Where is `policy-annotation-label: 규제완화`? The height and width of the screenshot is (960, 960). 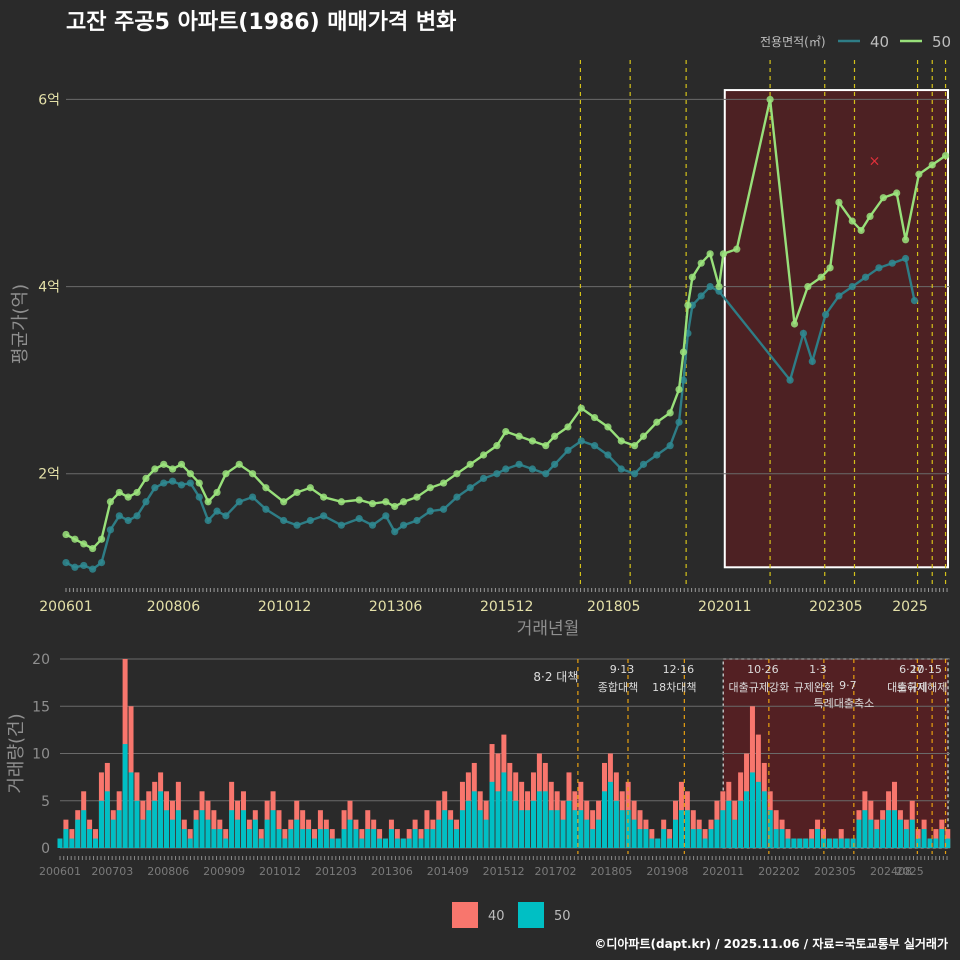 policy-annotation-label: 규제완화 is located at coordinates (814, 687).